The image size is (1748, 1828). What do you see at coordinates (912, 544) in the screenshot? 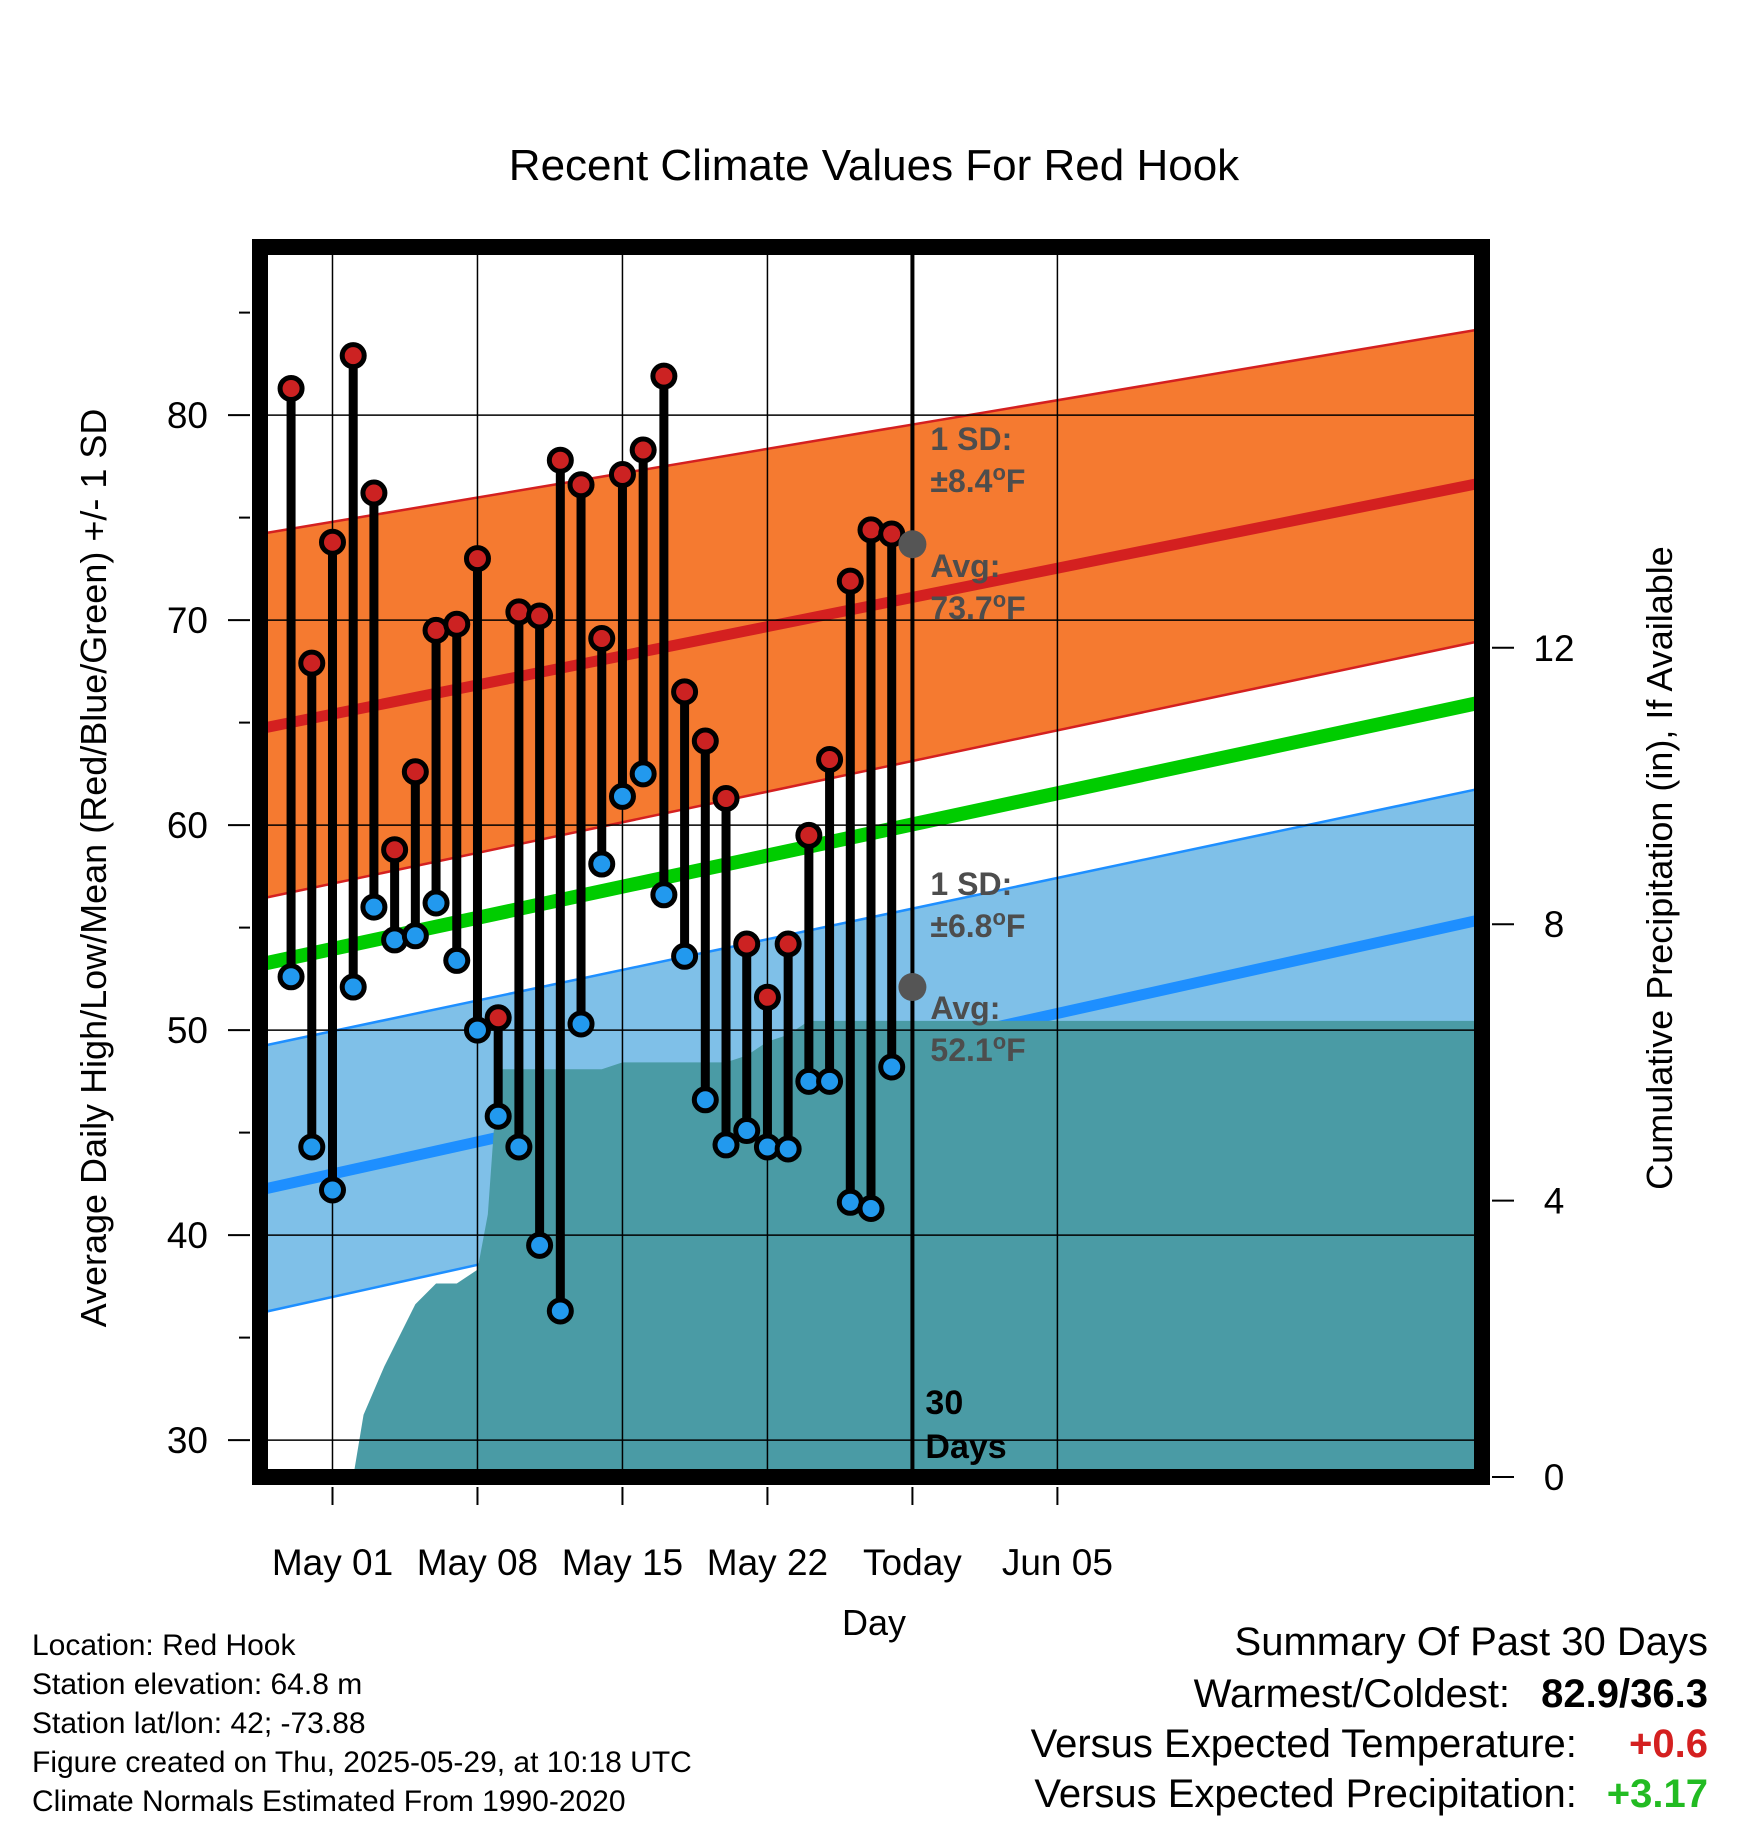
I see `today-high-avg-marker` at bounding box center [912, 544].